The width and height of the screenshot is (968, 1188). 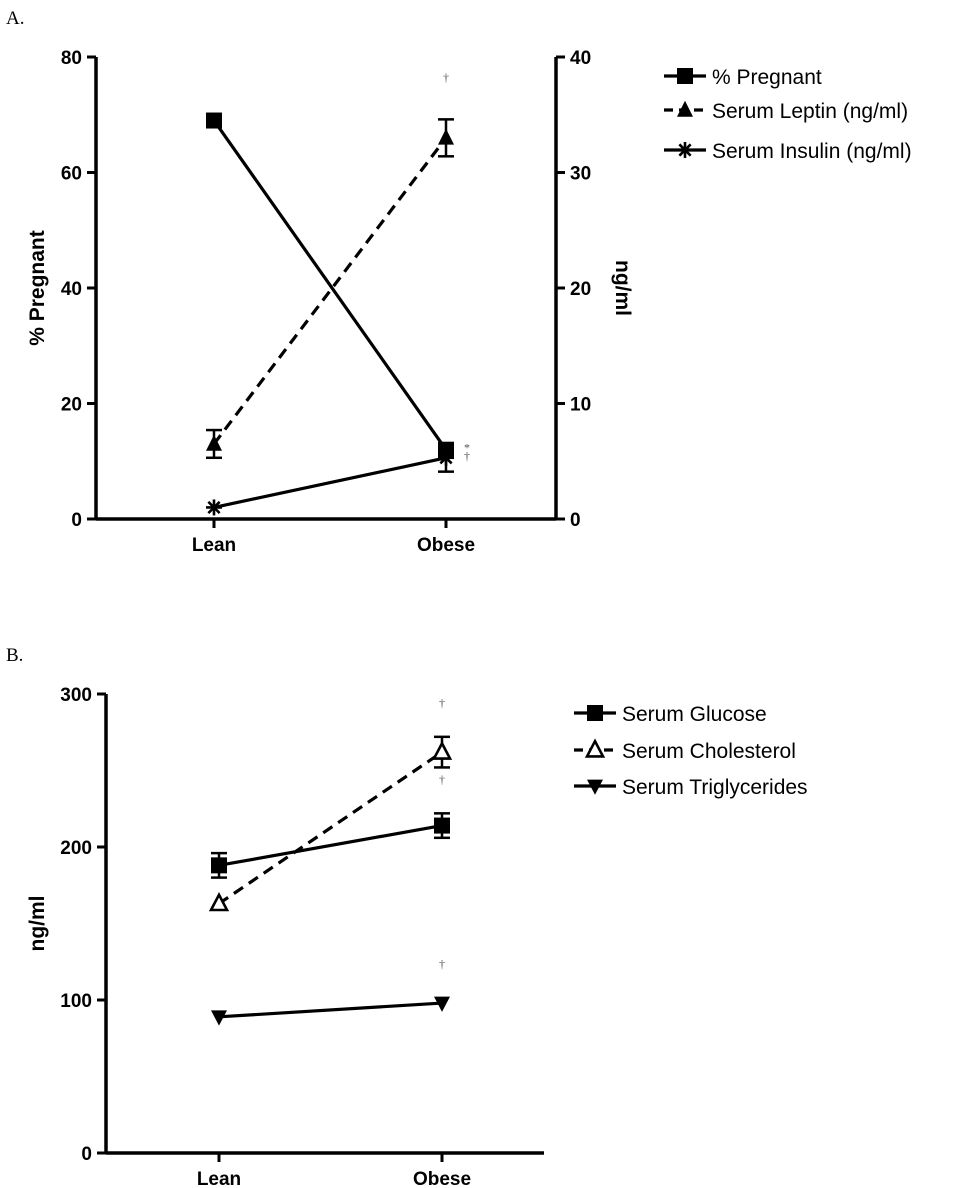 I want to click on legend-label-triglycerides: Serum Triglycerides, so click(x=715, y=787).